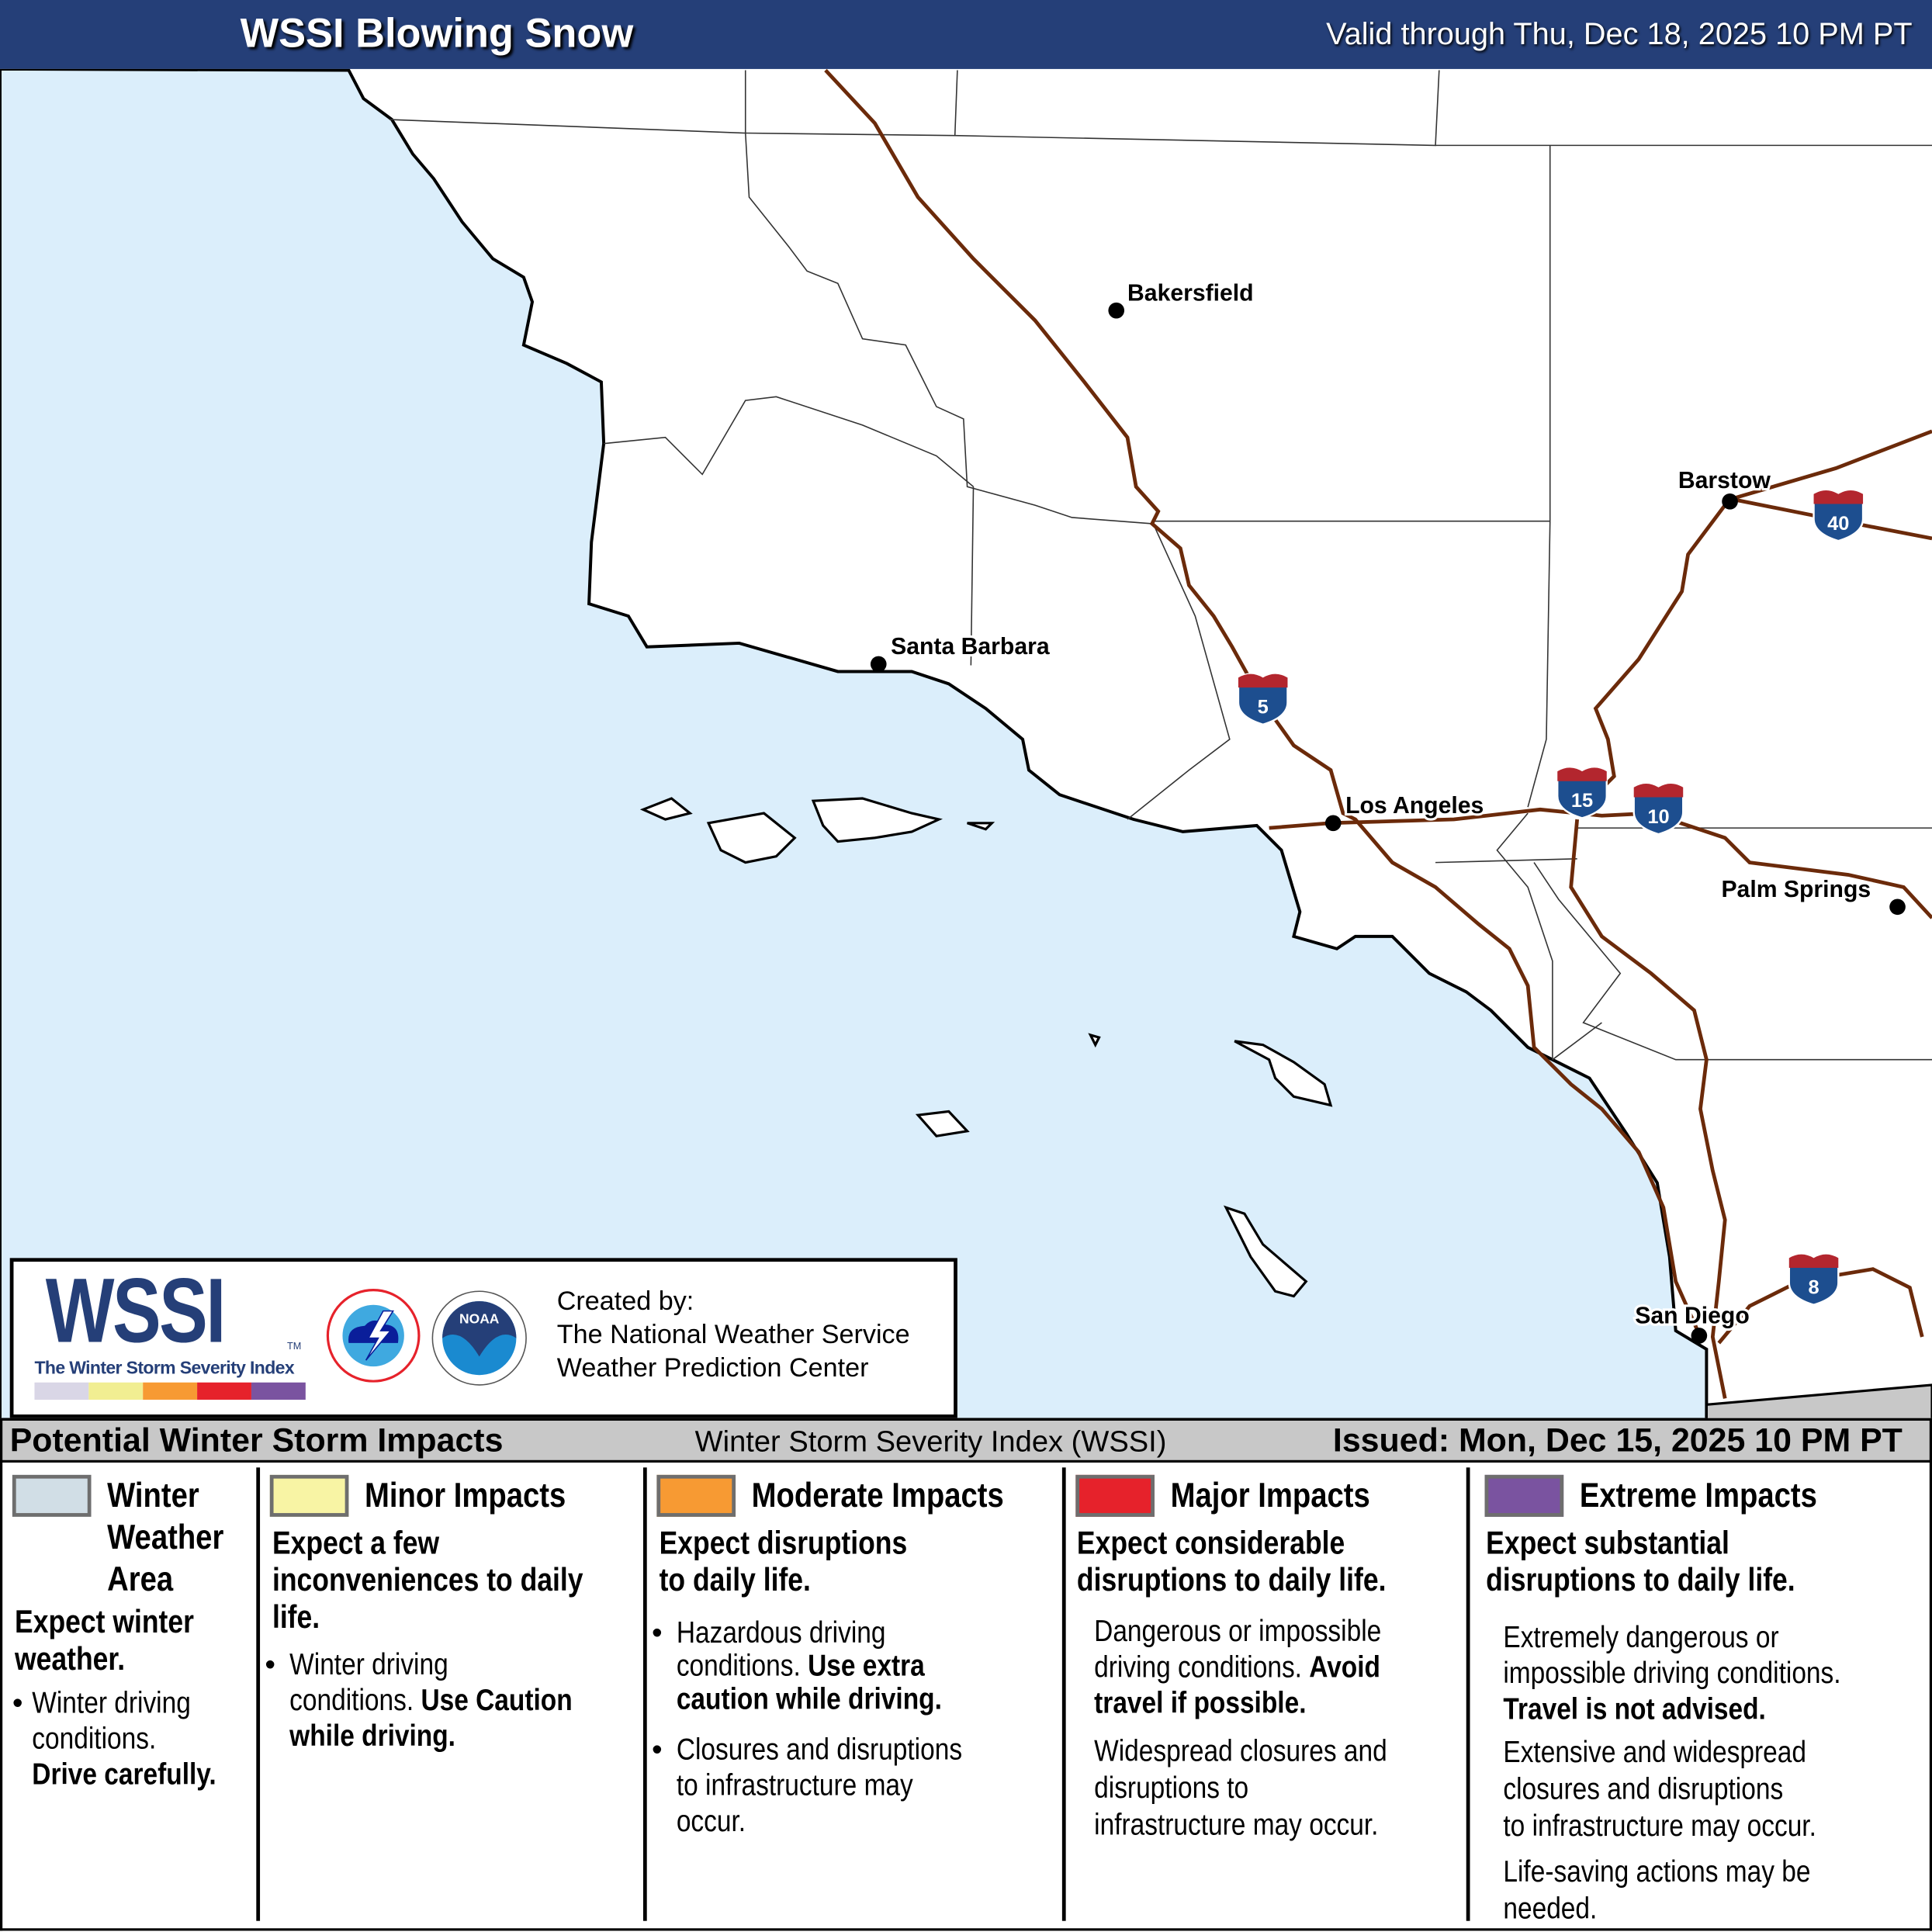  I want to click on swatch-minor, so click(309, 1495).